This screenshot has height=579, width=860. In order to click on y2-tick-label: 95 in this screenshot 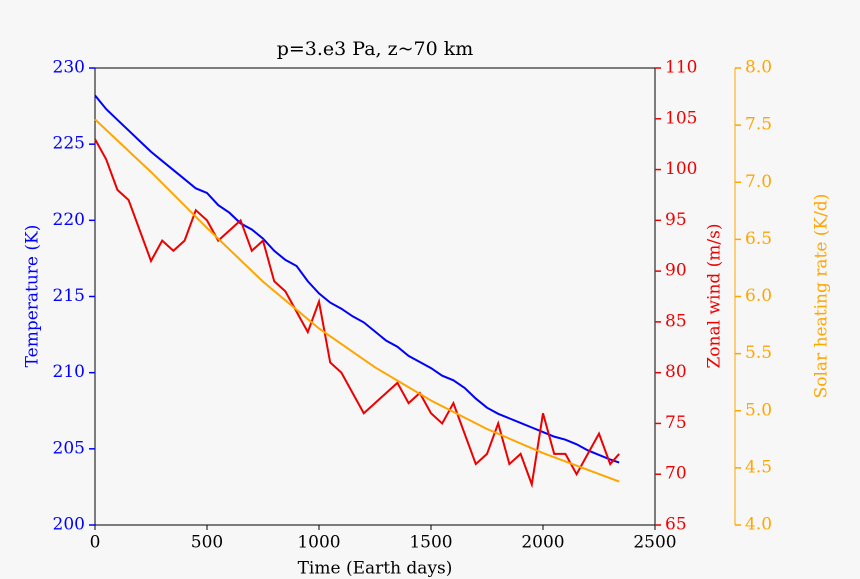, I will do `click(676, 220)`.